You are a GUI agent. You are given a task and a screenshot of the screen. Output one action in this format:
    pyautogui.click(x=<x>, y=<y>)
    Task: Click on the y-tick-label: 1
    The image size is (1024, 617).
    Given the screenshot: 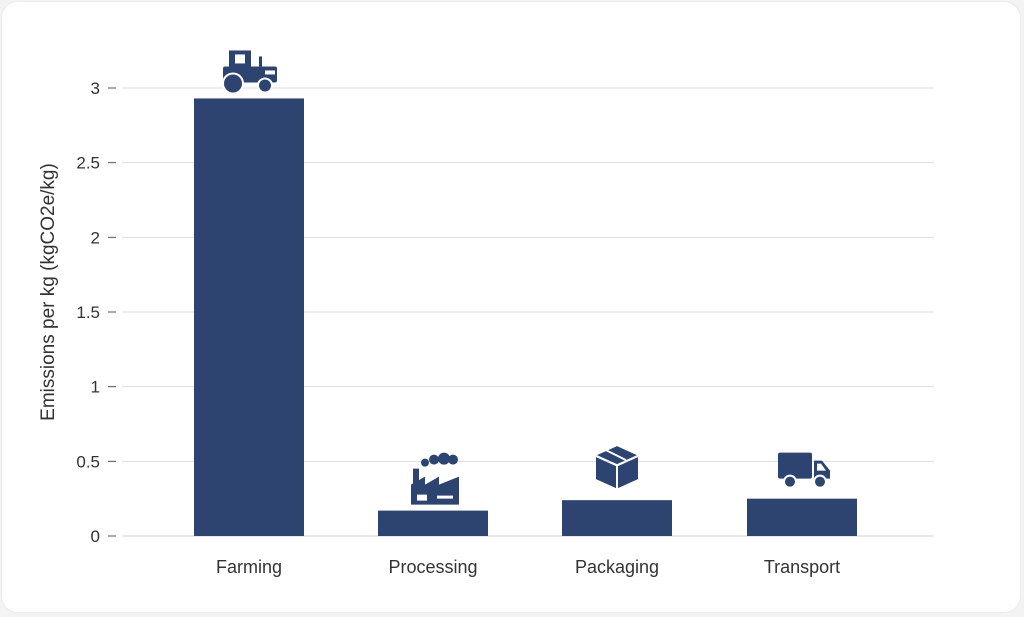 What is the action you would take?
    pyautogui.click(x=95, y=387)
    